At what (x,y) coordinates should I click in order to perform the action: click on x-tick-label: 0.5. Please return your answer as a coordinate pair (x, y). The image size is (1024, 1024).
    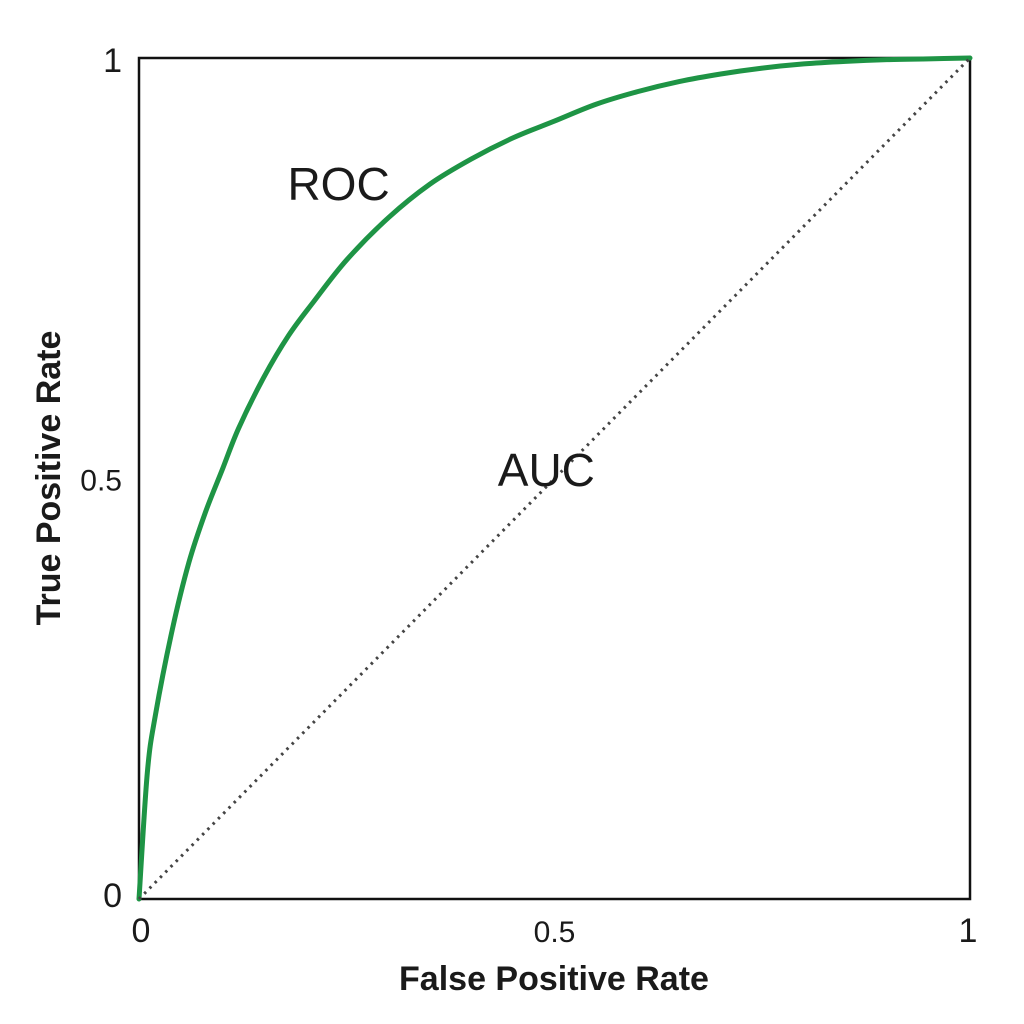
    Looking at the image, I should click on (555, 932).